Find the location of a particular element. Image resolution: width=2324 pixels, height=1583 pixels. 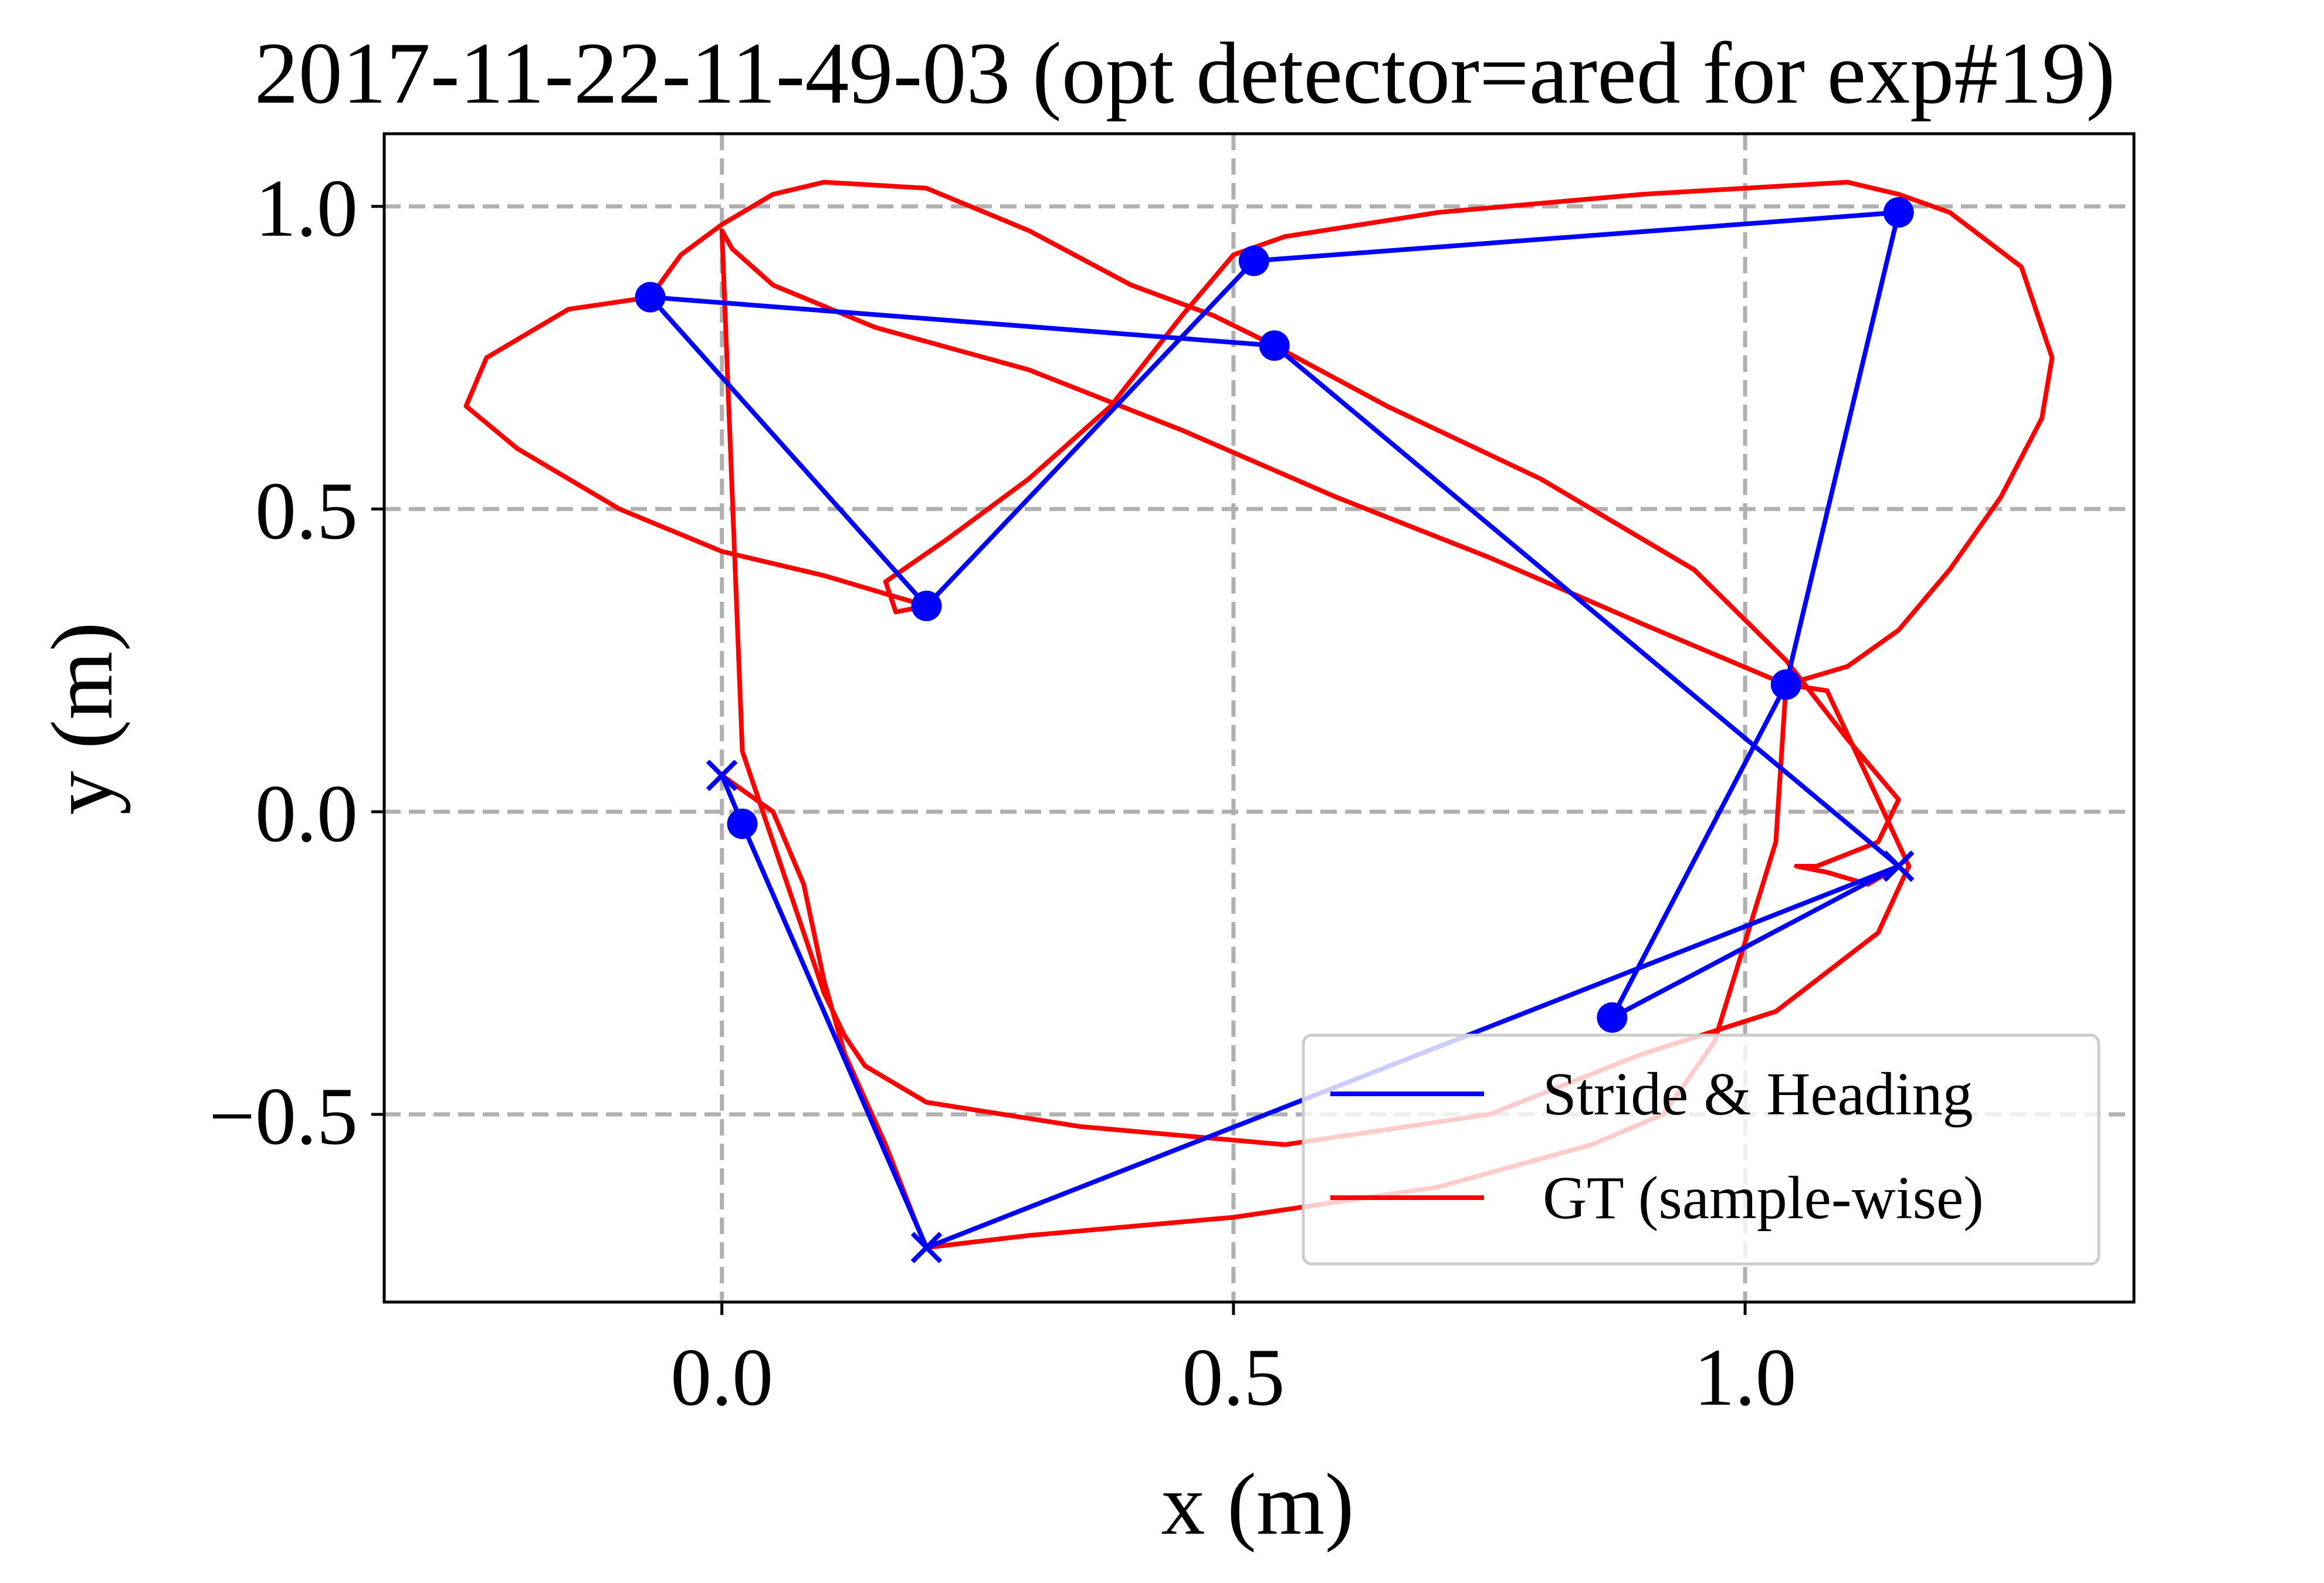

y-tick-label: −0.5 is located at coordinates (283, 1116).